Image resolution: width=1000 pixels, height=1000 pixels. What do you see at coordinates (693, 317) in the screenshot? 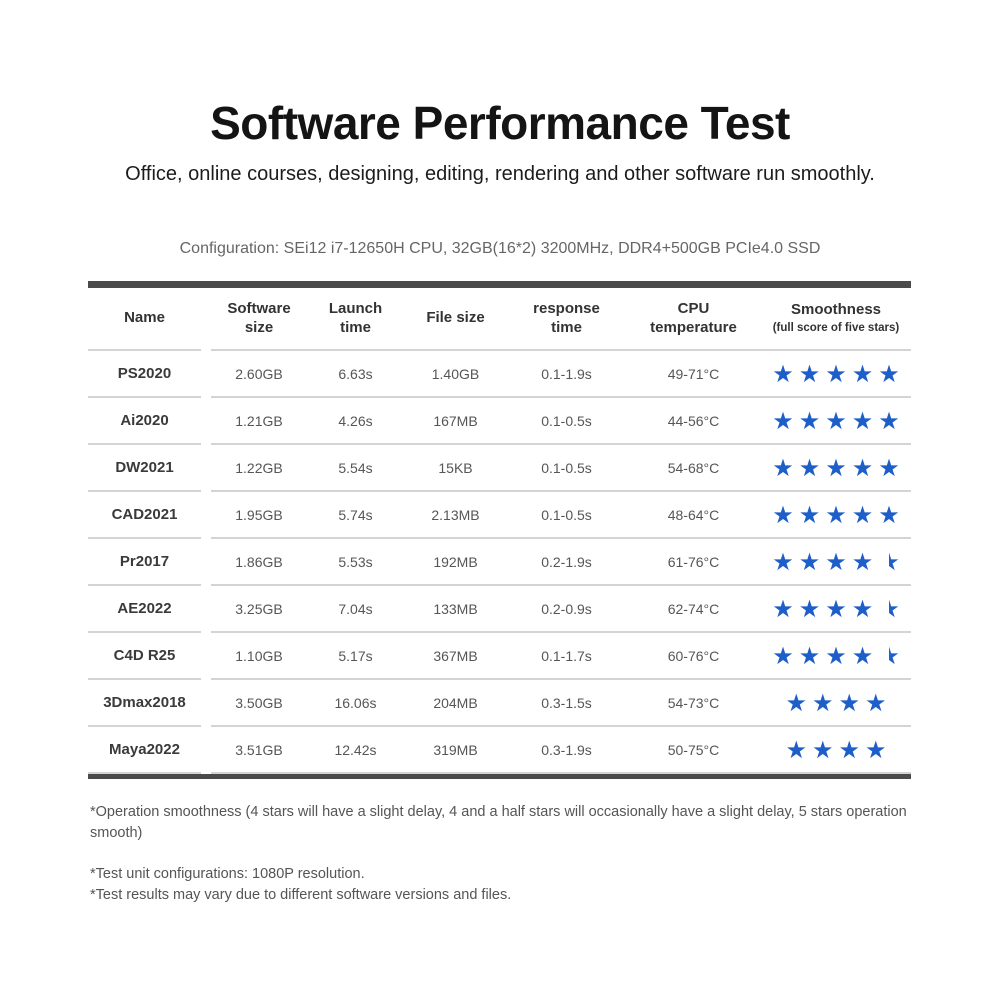
I see `header-cpu-temperature: CPU temperature` at bounding box center [693, 317].